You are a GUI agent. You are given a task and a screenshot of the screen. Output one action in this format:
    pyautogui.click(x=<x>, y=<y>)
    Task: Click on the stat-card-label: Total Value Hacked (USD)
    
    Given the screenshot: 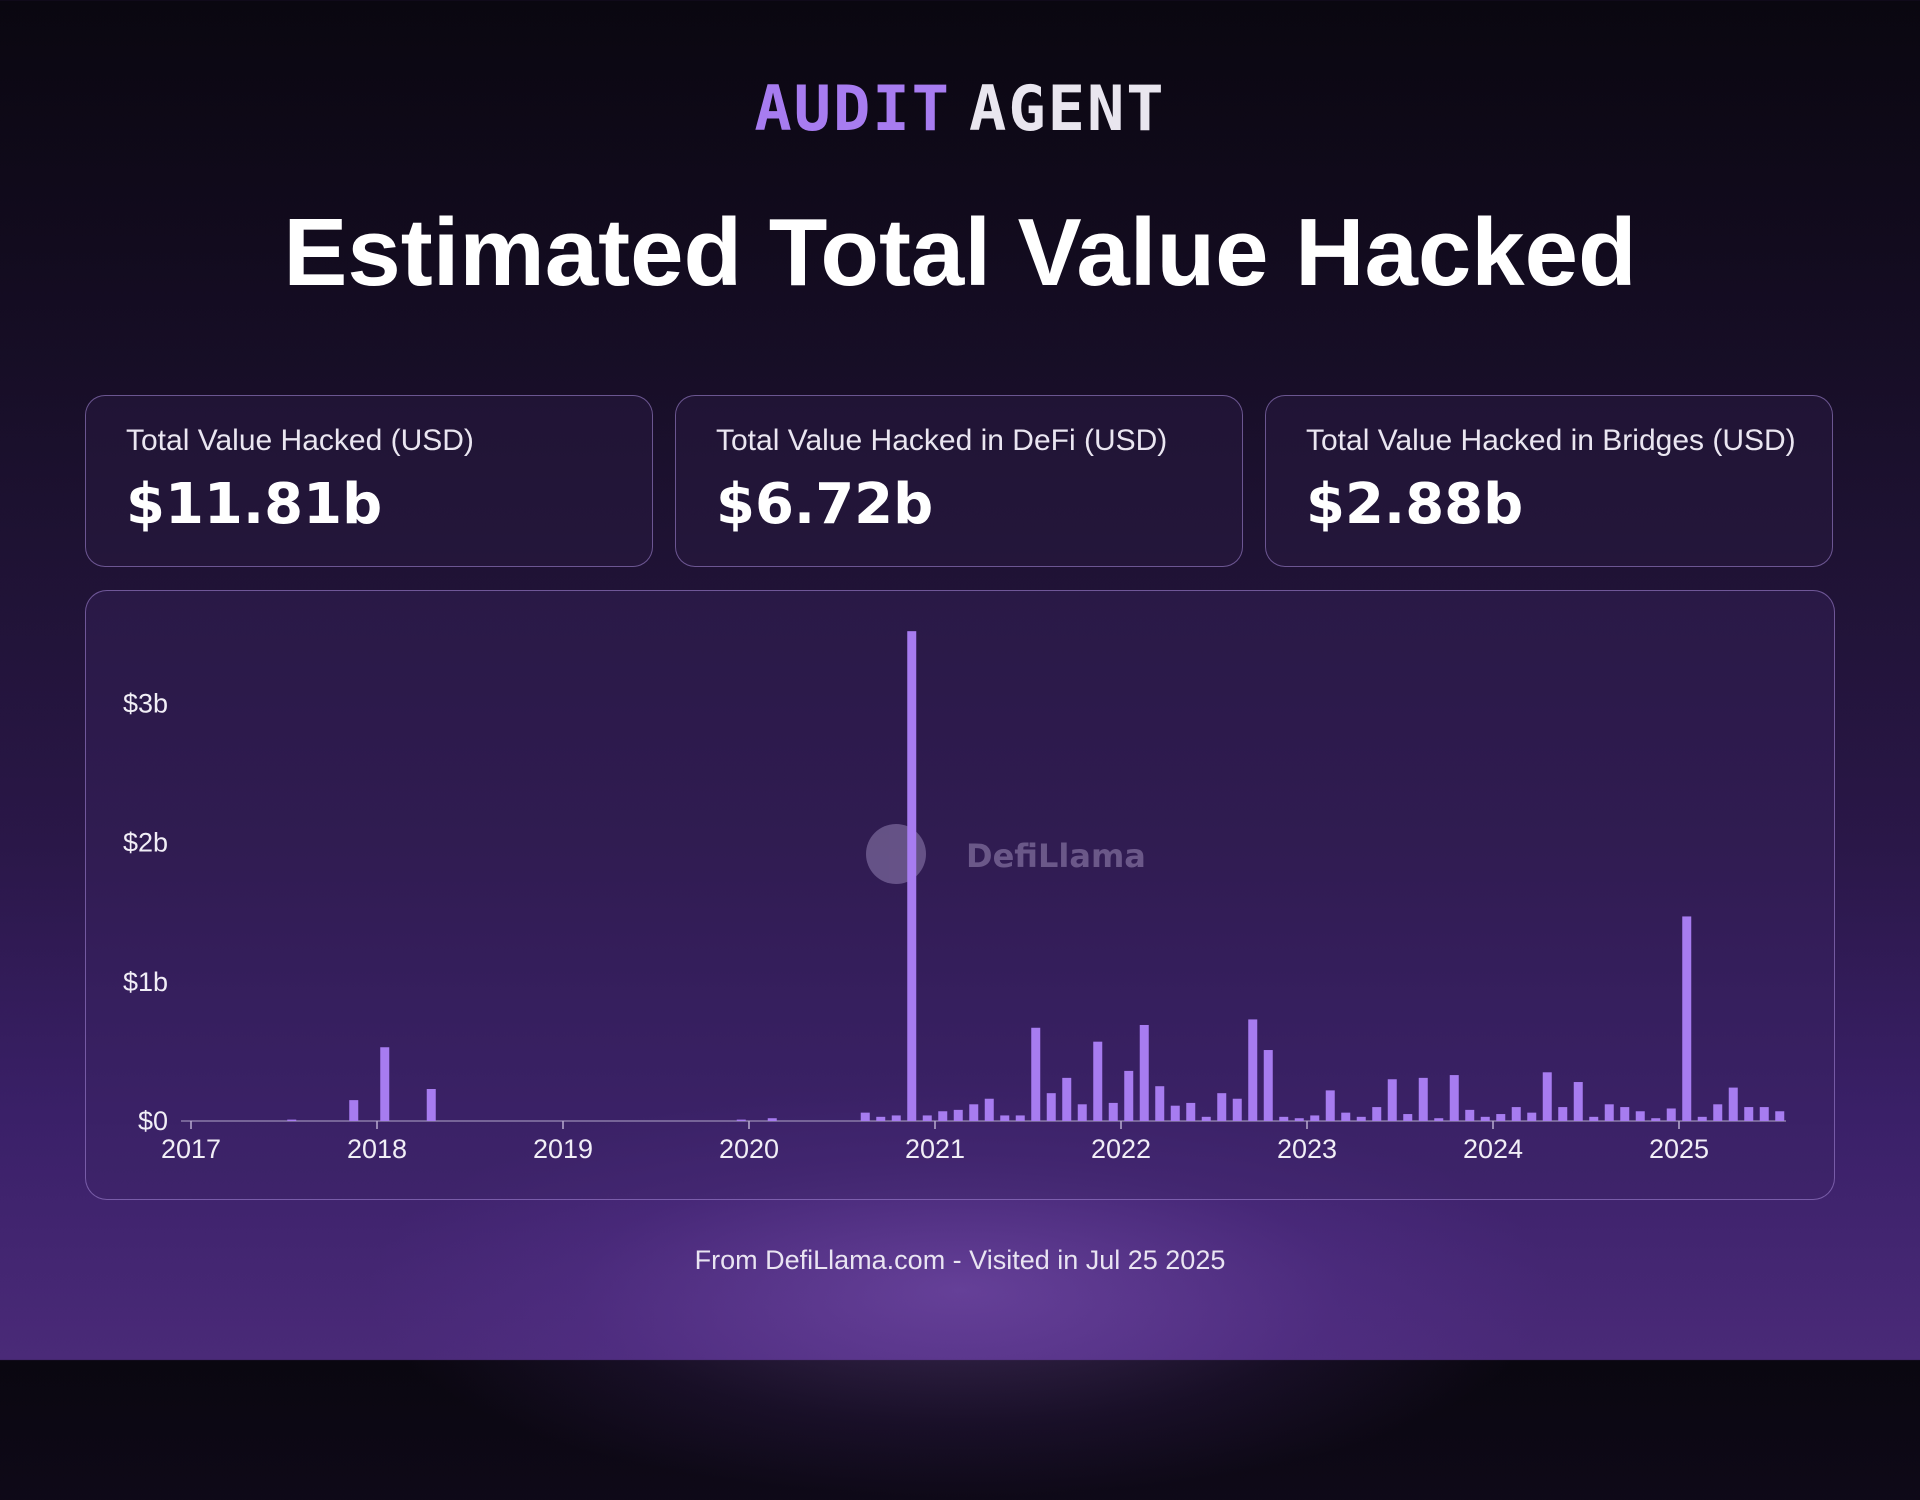 What is the action you would take?
    pyautogui.click(x=300, y=440)
    